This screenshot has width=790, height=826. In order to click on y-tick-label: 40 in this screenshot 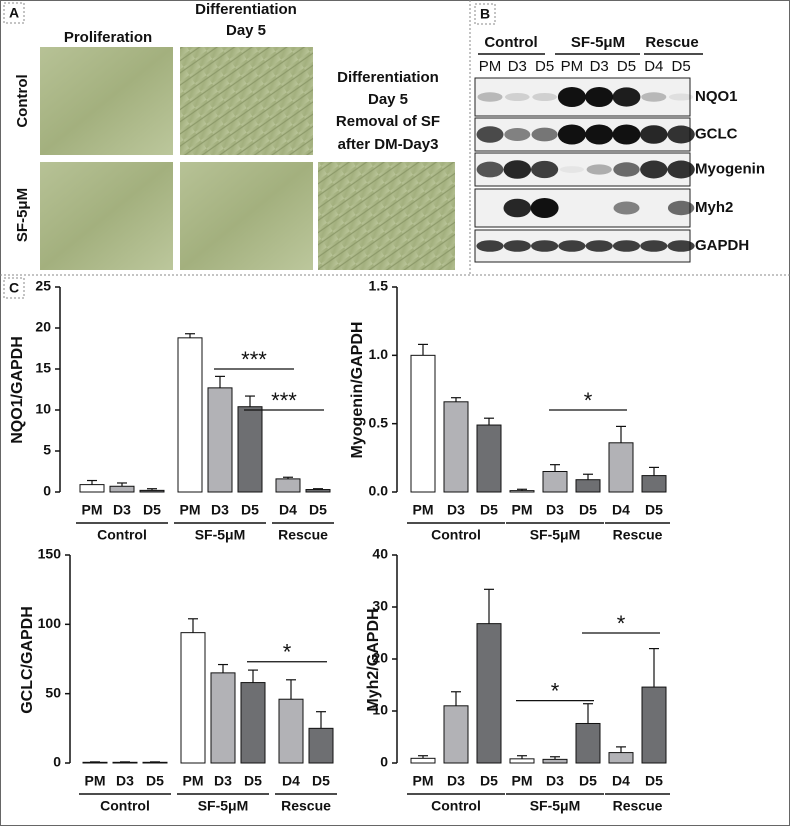, I will do `click(380, 554)`.